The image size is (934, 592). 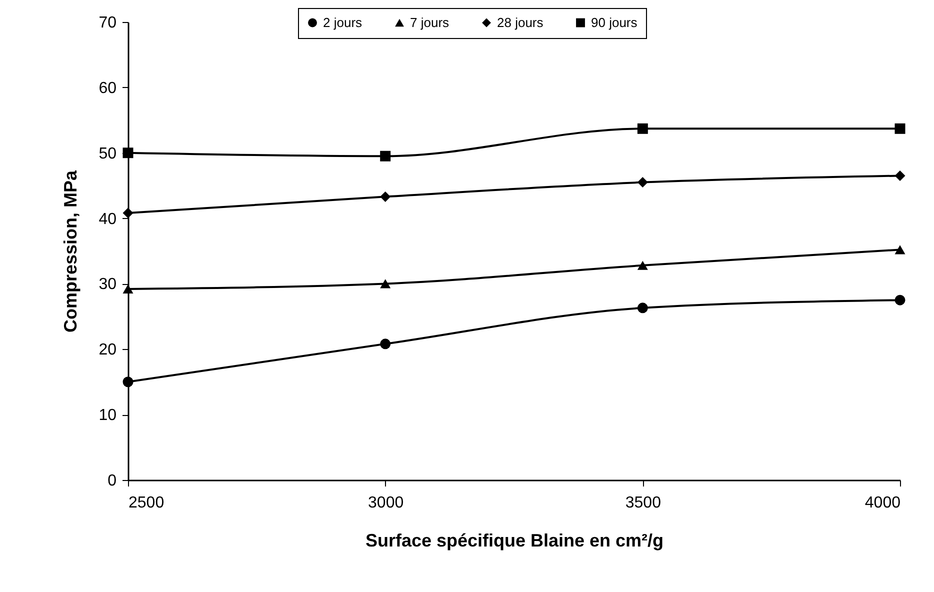 What do you see at coordinates (107, 219) in the screenshot?
I see `y-tick-label: 40` at bounding box center [107, 219].